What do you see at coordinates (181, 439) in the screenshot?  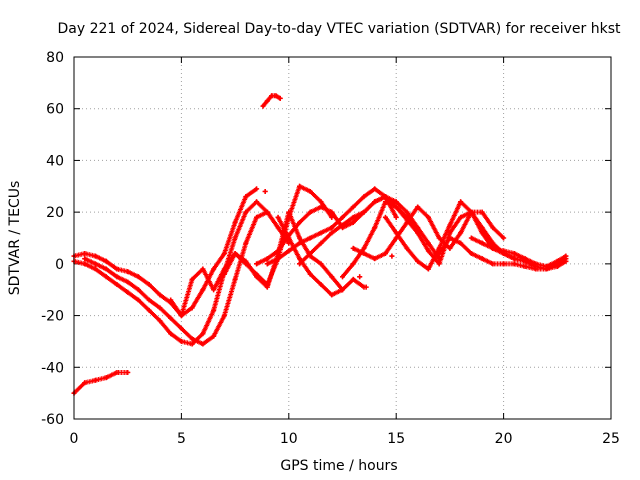 I see `x-tick-label: 5` at bounding box center [181, 439].